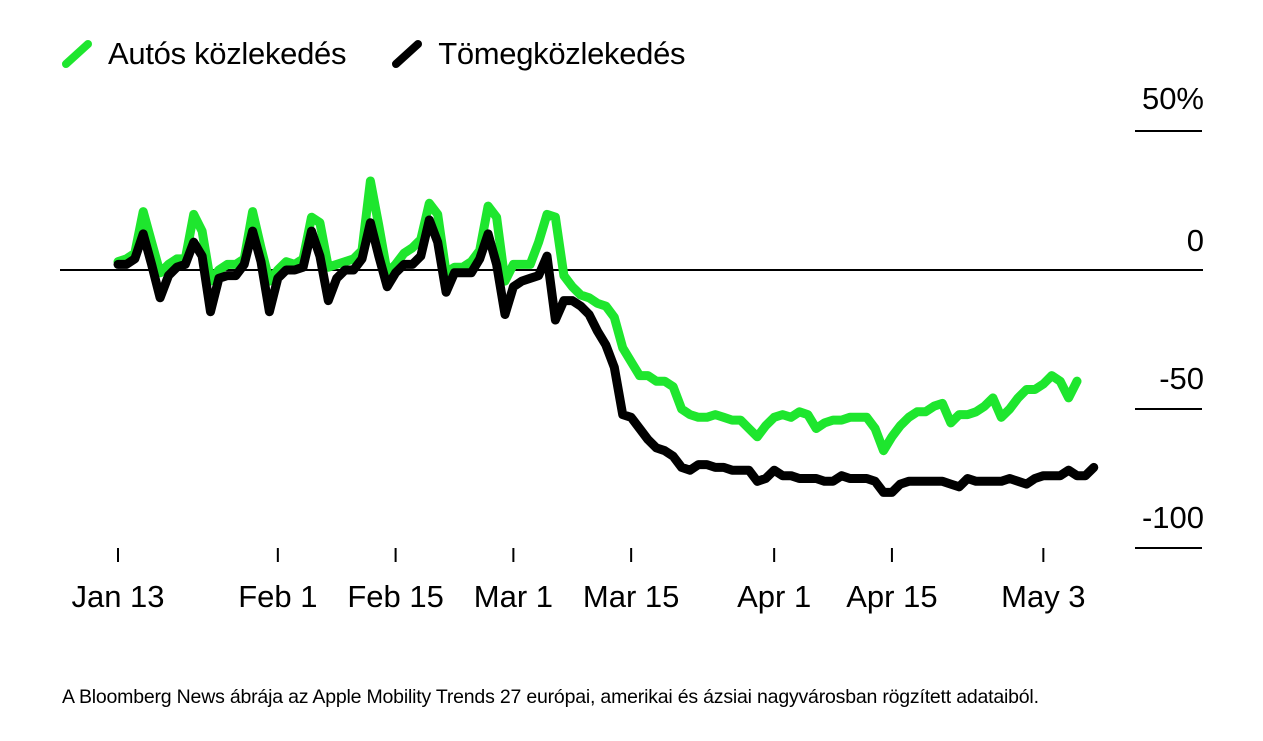  Describe the element at coordinates (117, 596) in the screenshot. I see `x-tick-label: Jan 13` at that location.